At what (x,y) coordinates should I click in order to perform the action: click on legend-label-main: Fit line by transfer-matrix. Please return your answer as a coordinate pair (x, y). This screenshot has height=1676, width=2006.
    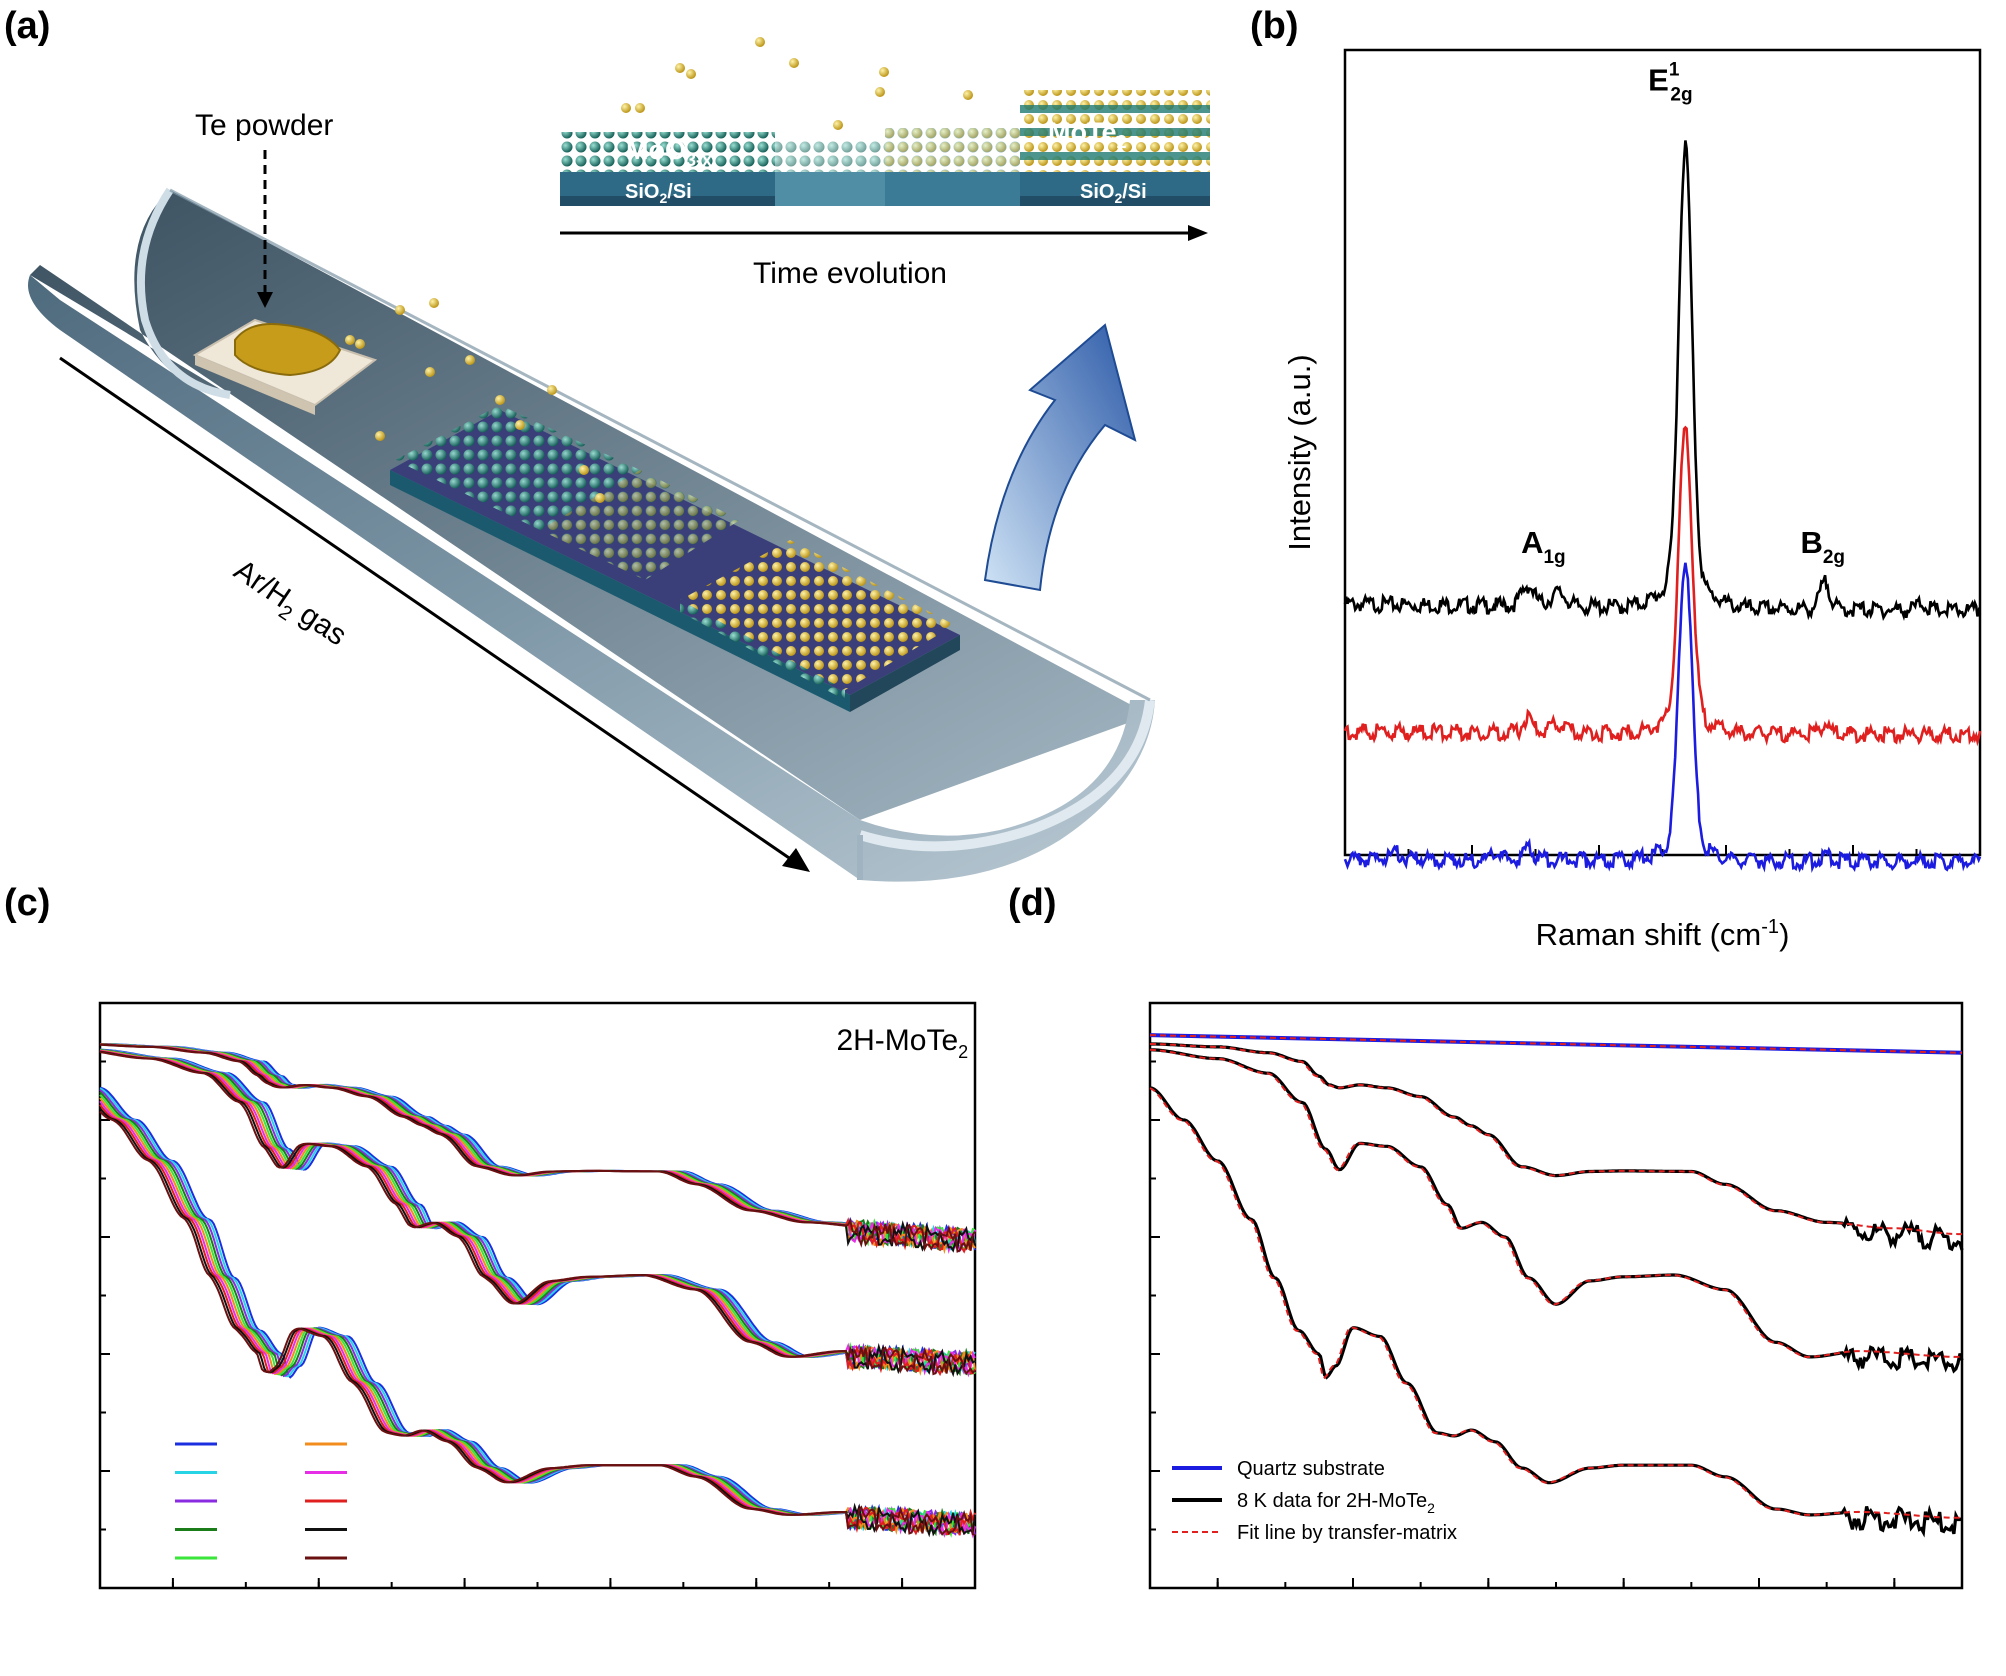
    Looking at the image, I should click on (1347, 1533).